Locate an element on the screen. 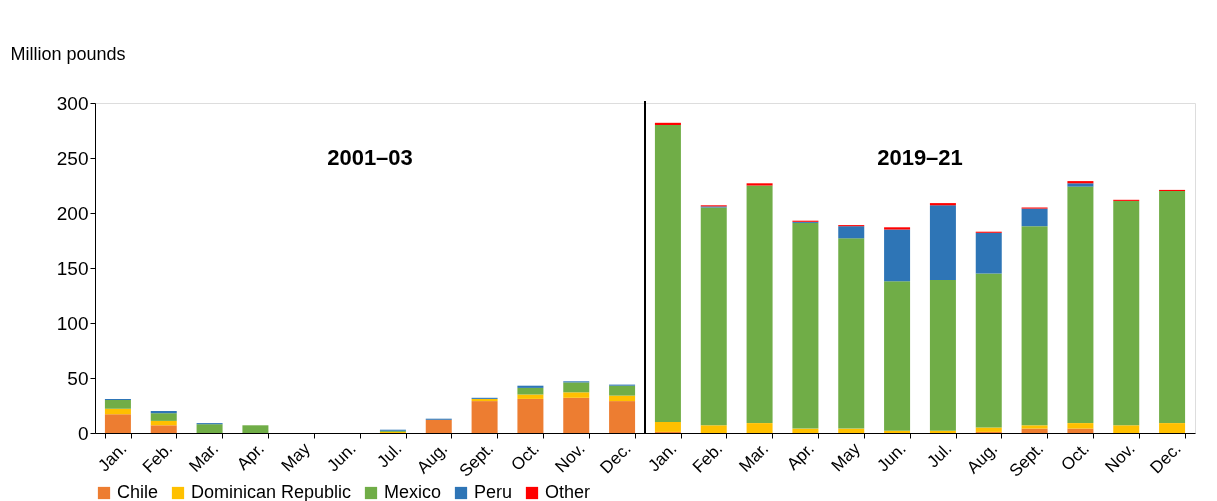 This screenshot has width=1217, height=501. annotation: 2001–03 is located at coordinates (370, 157).